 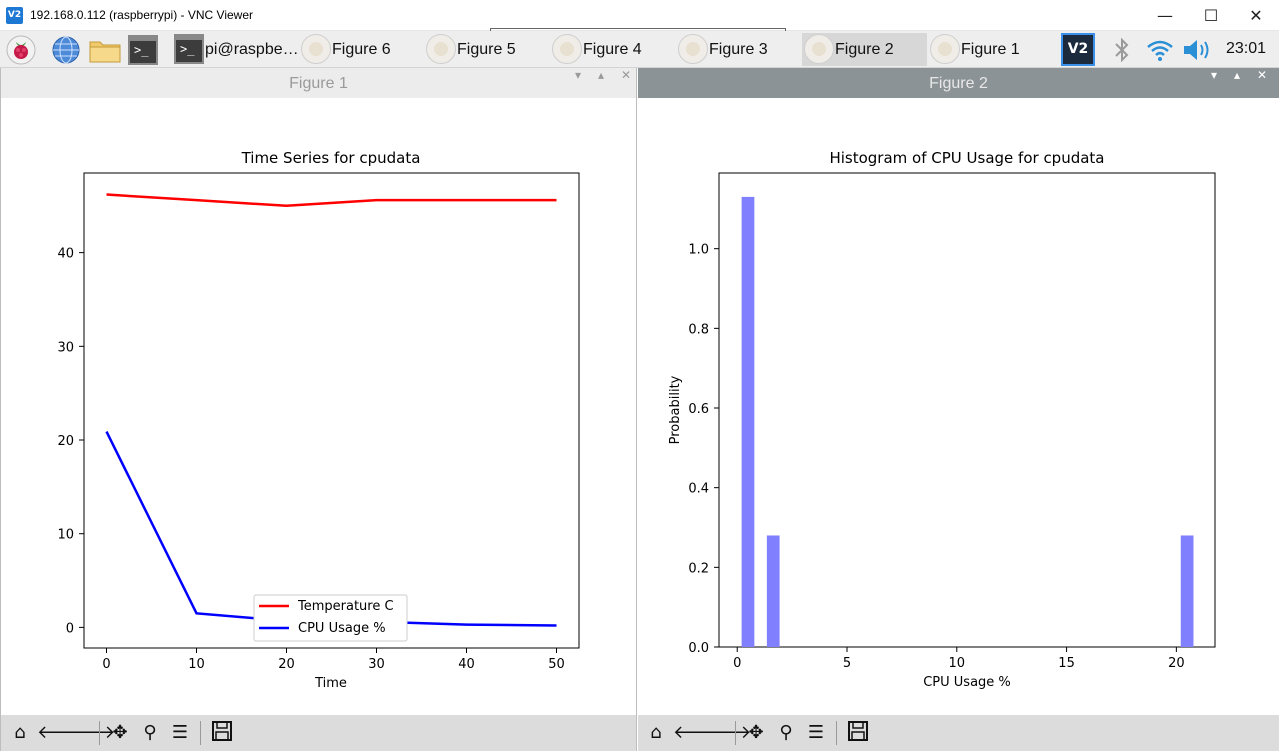 What do you see at coordinates (1196, 50) in the screenshot?
I see `volume-icon` at bounding box center [1196, 50].